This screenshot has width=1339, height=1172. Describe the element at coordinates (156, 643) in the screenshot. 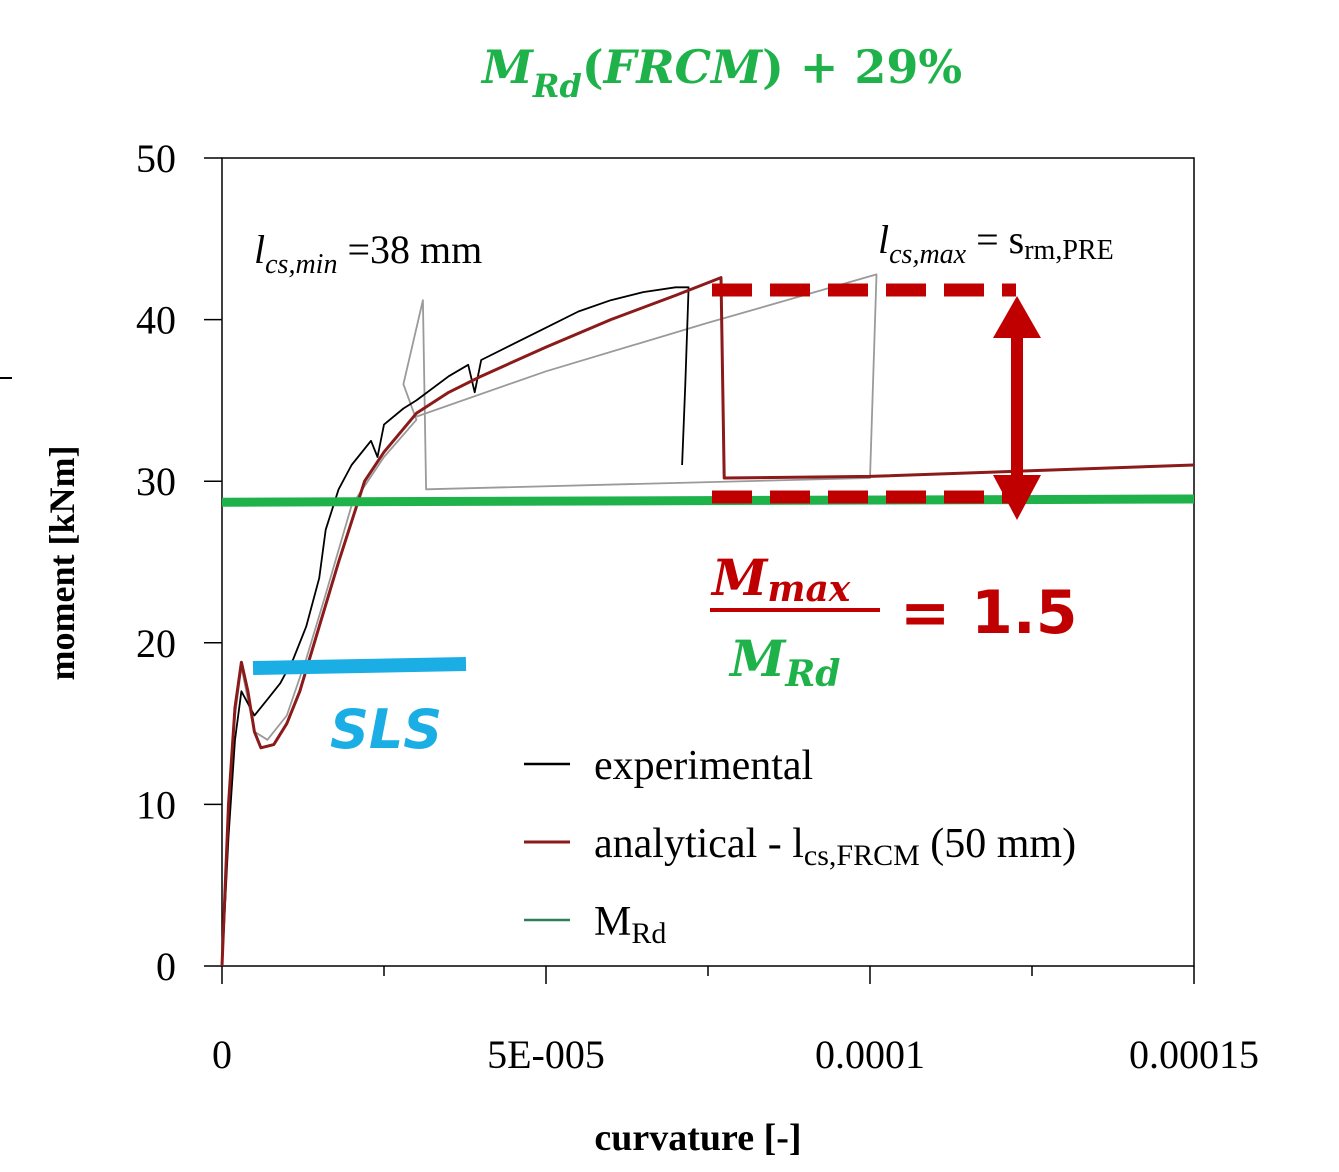

I see `y-tick-label: 20` at that location.